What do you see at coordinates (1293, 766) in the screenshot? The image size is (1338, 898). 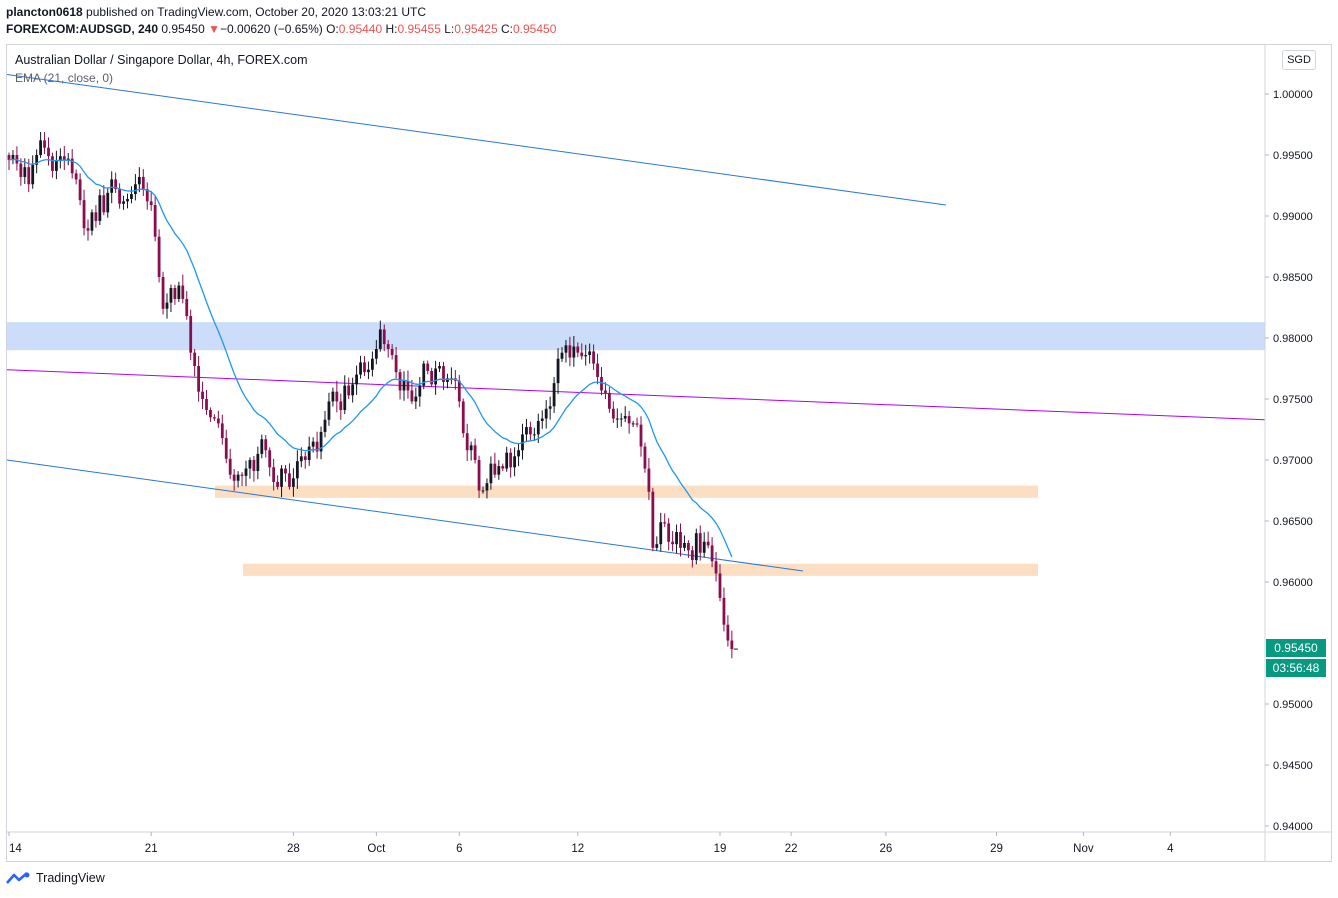 I see `y-tick-label: 0.94500` at bounding box center [1293, 766].